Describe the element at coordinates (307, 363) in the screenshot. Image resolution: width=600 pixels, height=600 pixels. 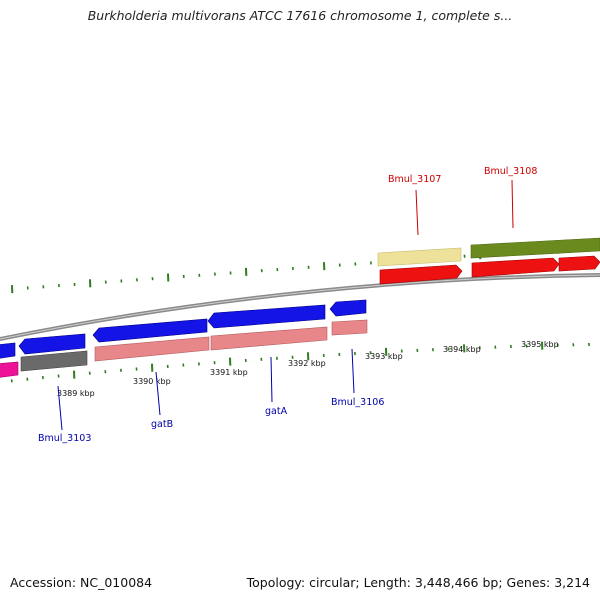
I see `scale-label: 3392 kbp` at that location.